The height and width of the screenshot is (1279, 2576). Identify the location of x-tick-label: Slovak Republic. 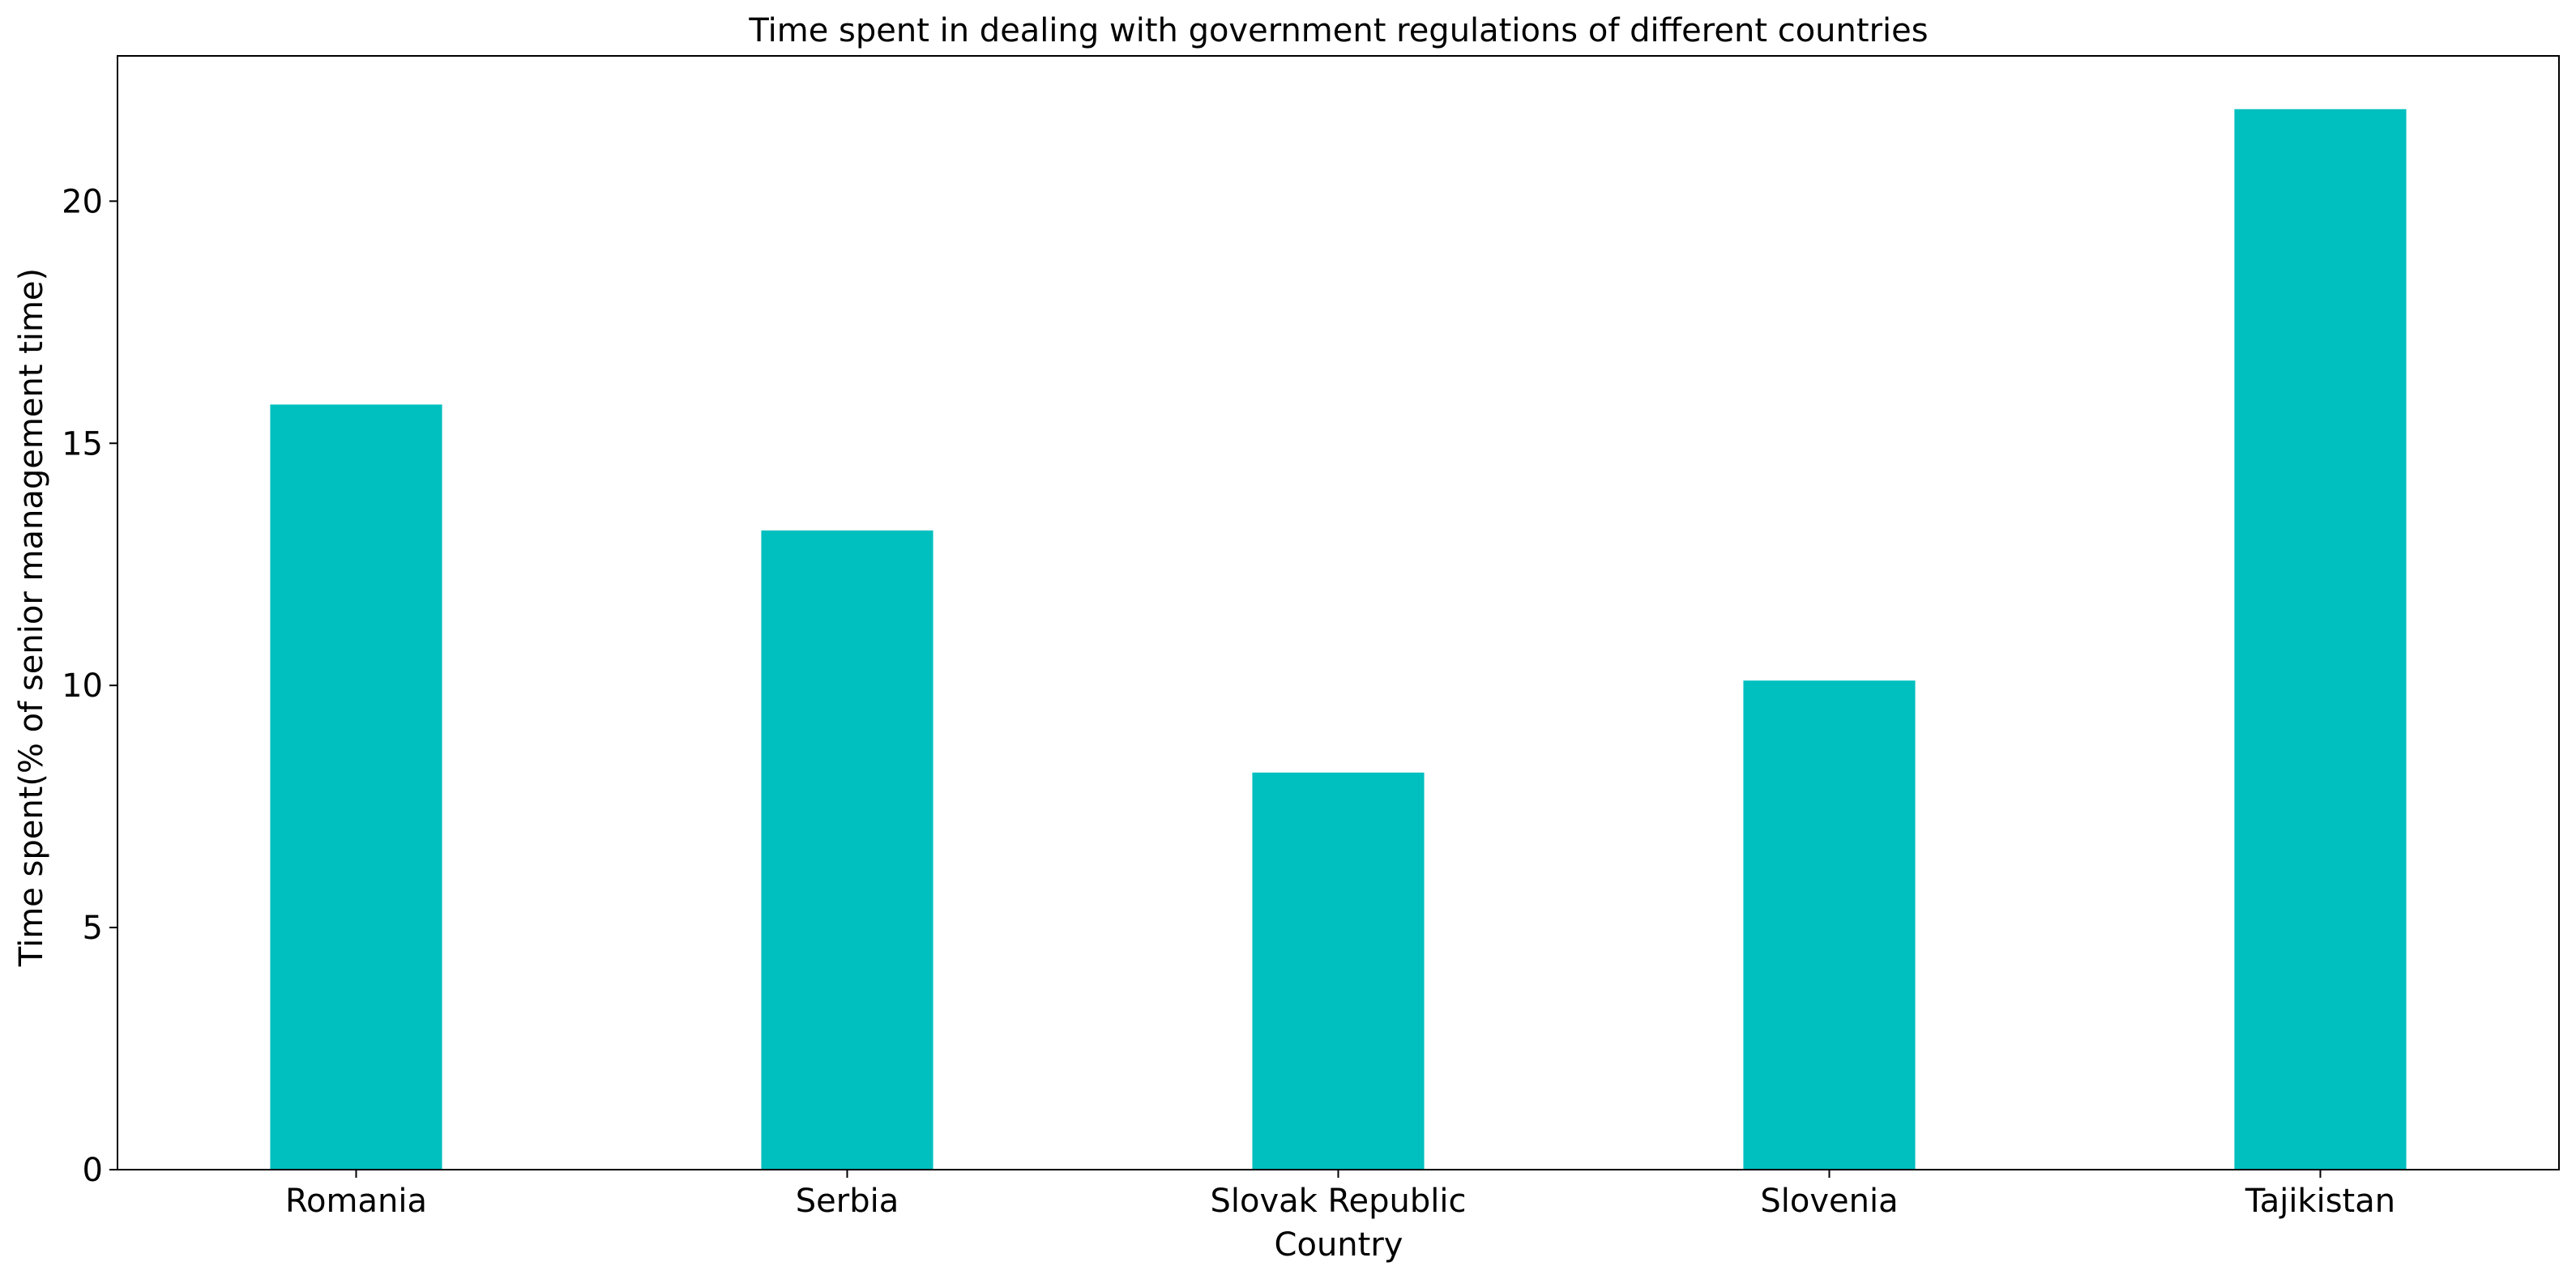
(1339, 1201).